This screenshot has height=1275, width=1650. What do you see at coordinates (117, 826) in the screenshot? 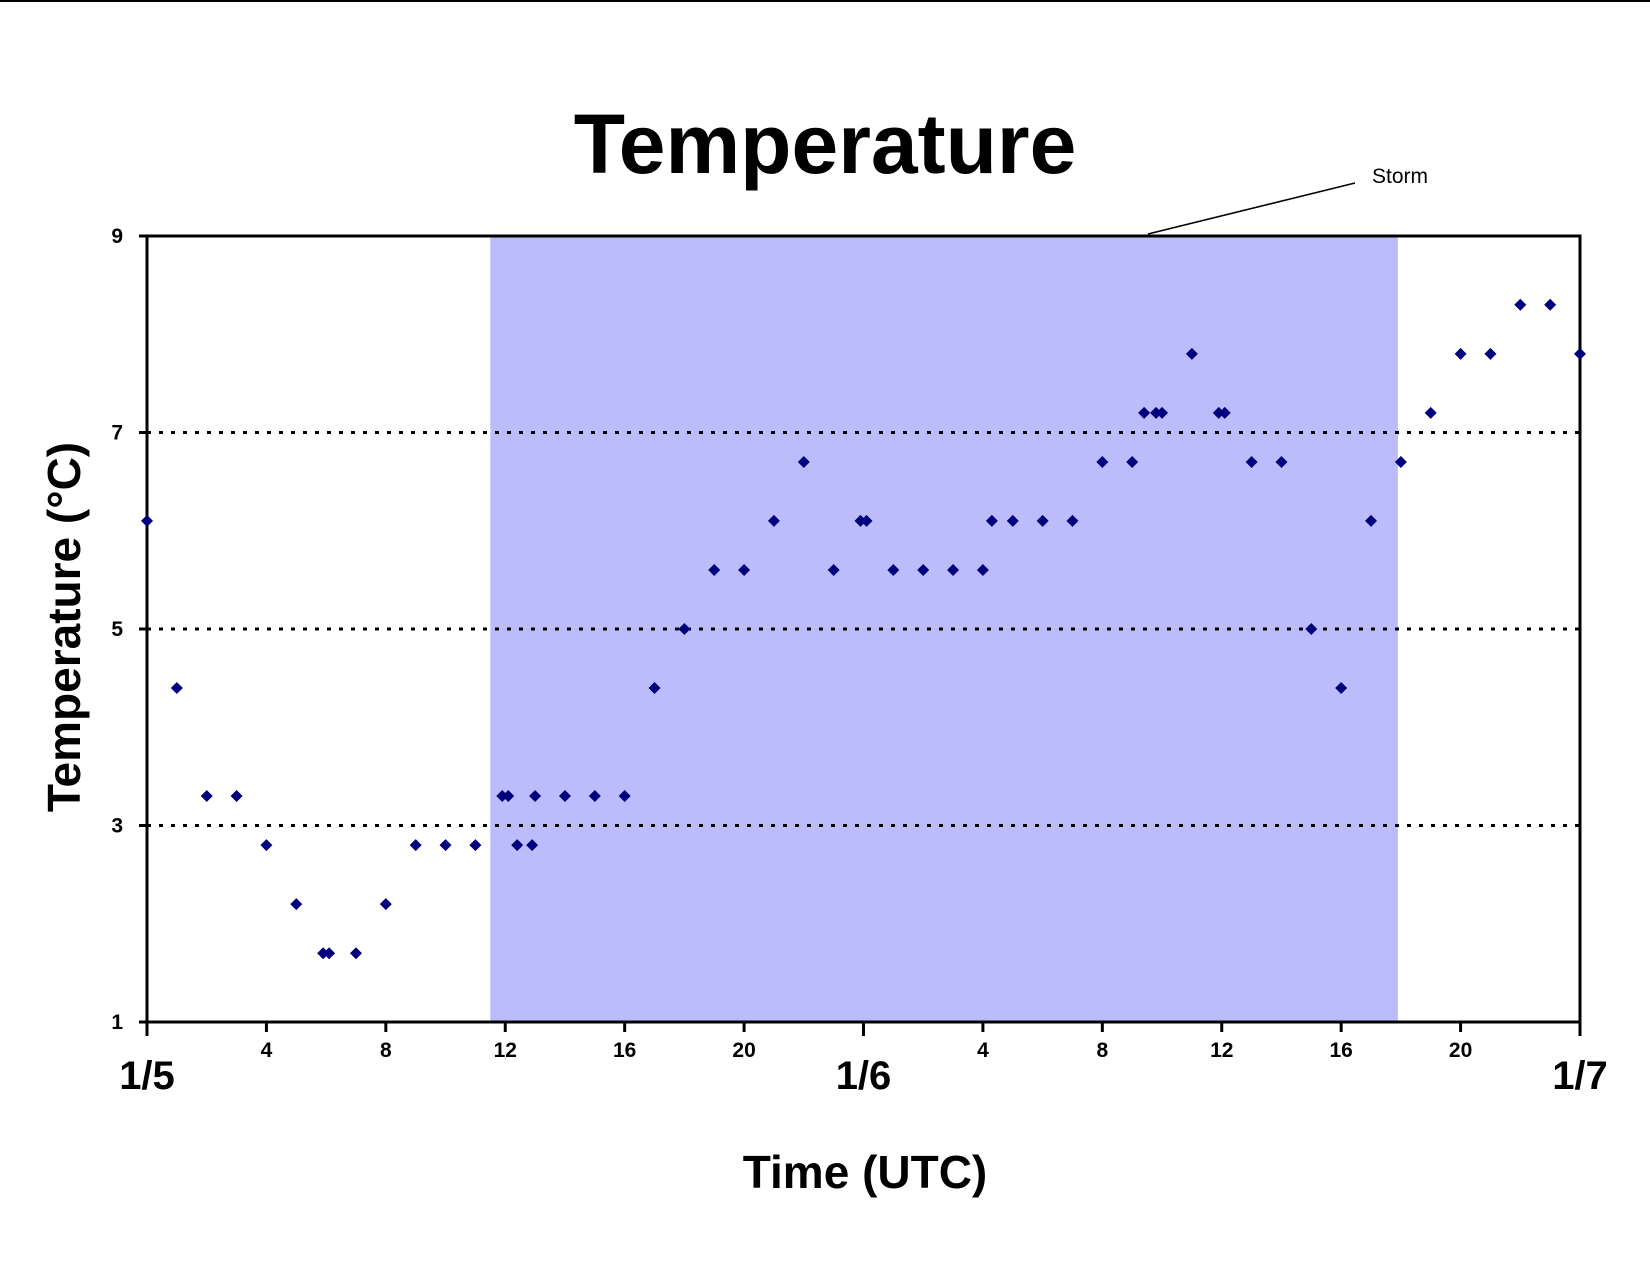
I see `y-tick-label: 3` at bounding box center [117, 826].